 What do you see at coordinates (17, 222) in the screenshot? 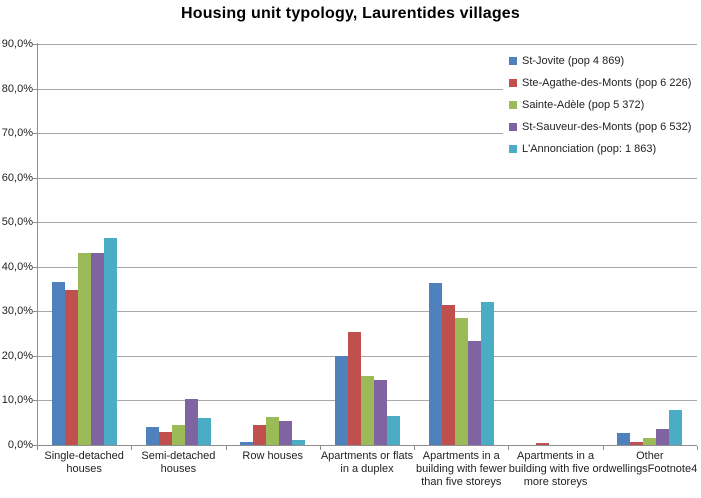
I see `y-axis-label: 50,0%` at bounding box center [17, 222].